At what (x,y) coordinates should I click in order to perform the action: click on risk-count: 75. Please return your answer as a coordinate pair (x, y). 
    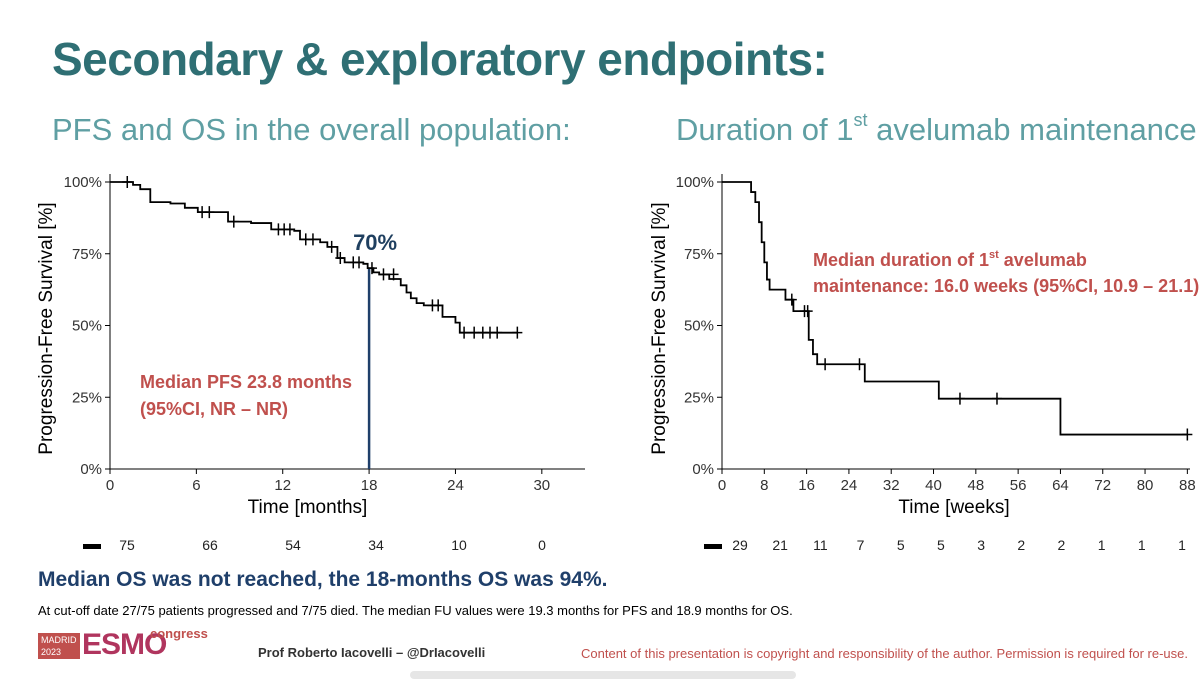
    Looking at the image, I should click on (127, 545).